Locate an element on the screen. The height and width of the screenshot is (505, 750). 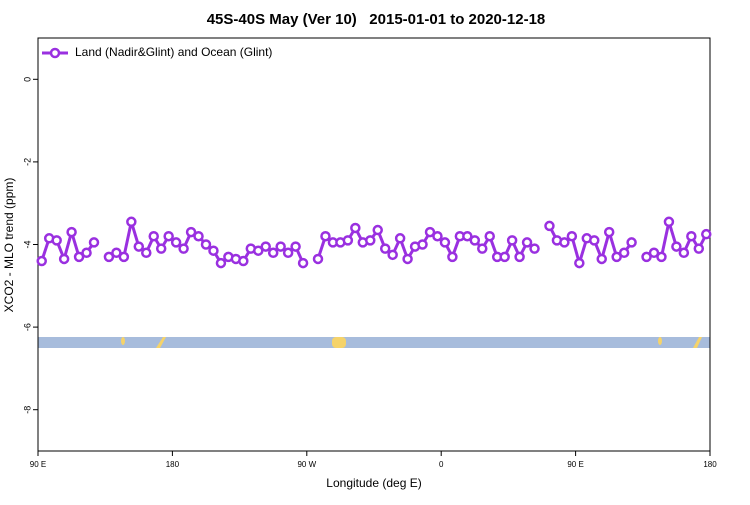
x-tick-label: 90 W is located at coordinates (306, 464).